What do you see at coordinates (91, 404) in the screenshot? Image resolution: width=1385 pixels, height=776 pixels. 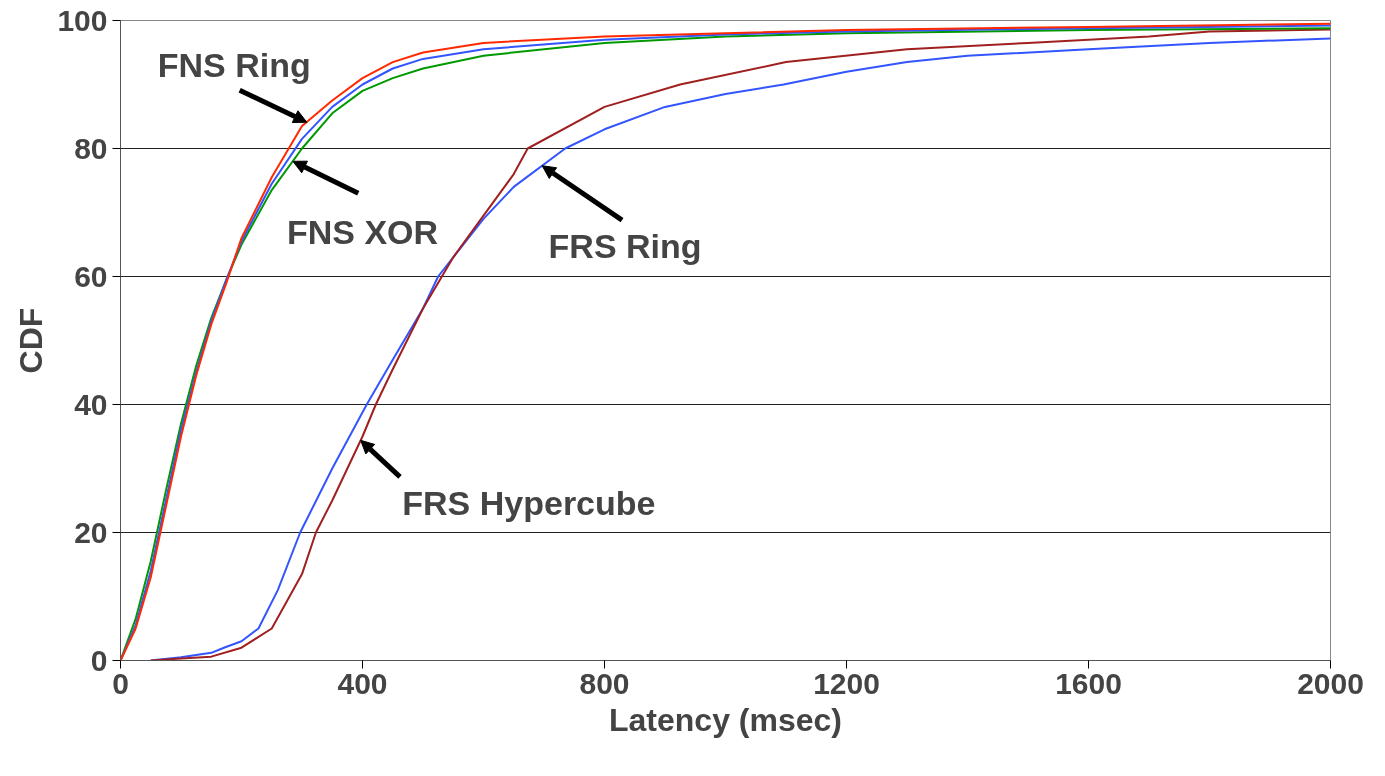 I see `y-tick-label: 40` at bounding box center [91, 404].